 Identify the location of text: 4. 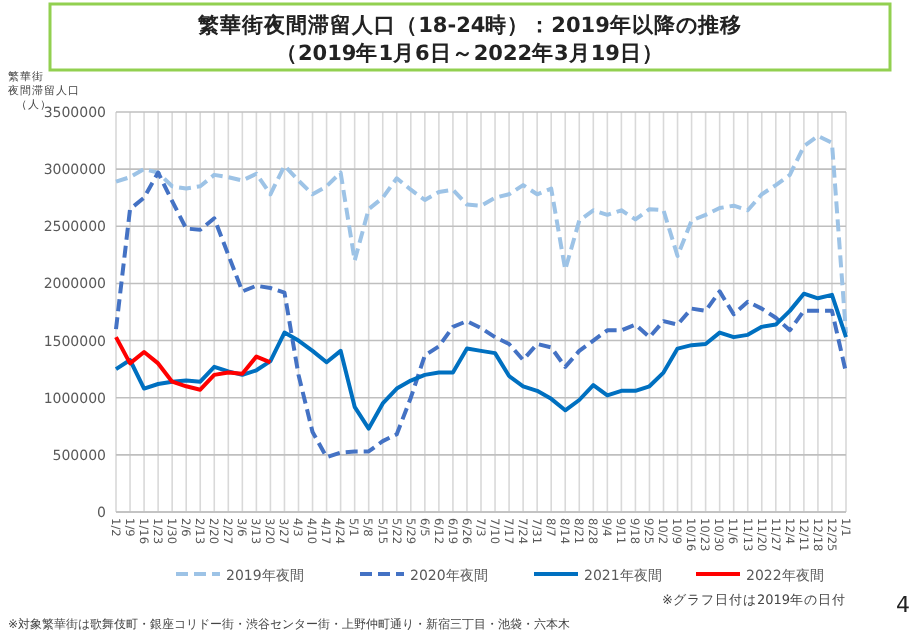
(903, 605).